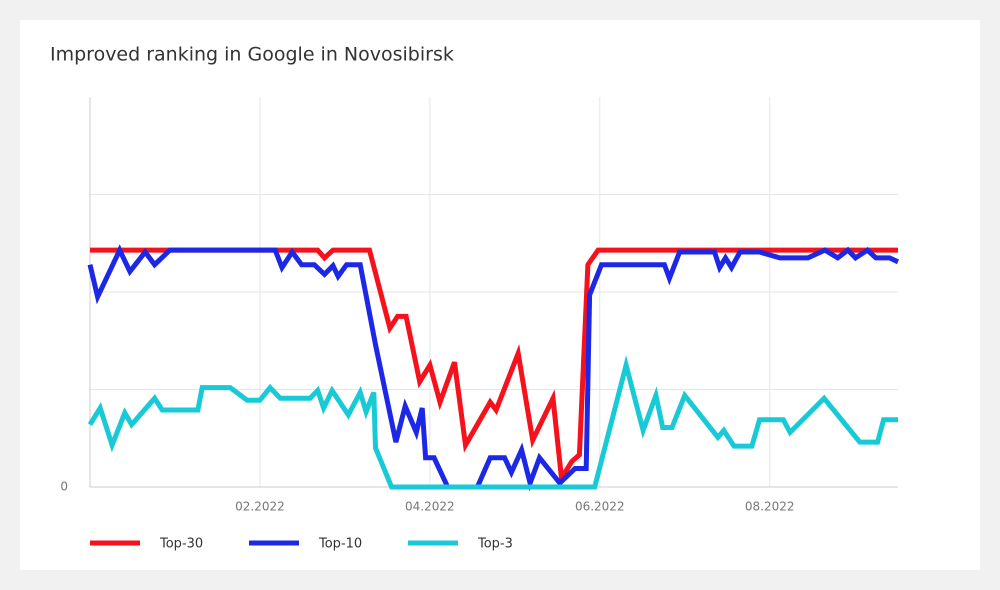 This screenshot has height=590, width=1000. I want to click on legend-label: Top-10, so click(340, 544).